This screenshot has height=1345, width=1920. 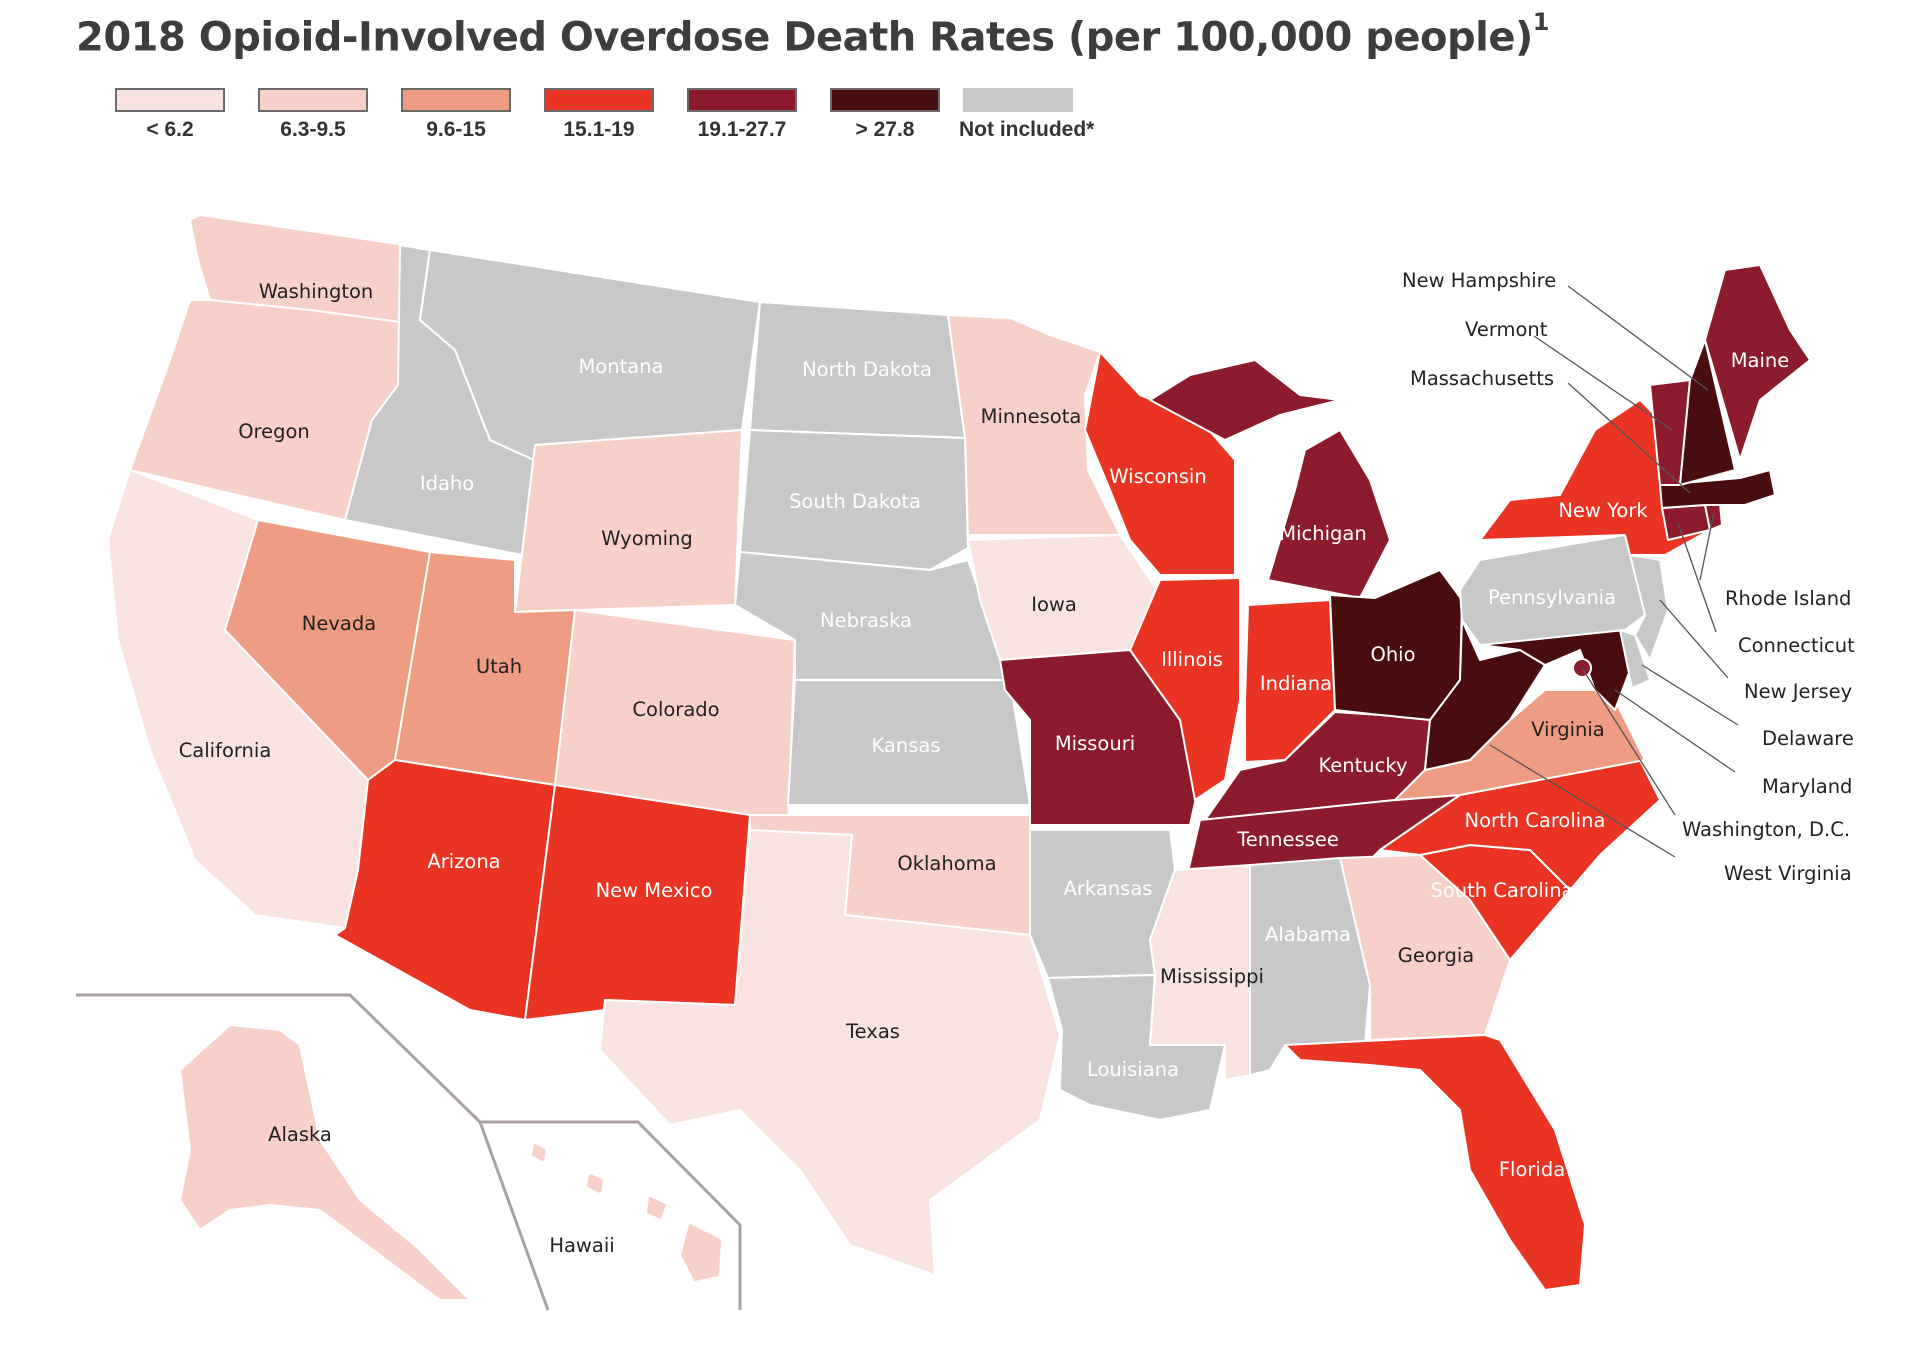 I want to click on legend-label: Not included*, so click(x=1027, y=129).